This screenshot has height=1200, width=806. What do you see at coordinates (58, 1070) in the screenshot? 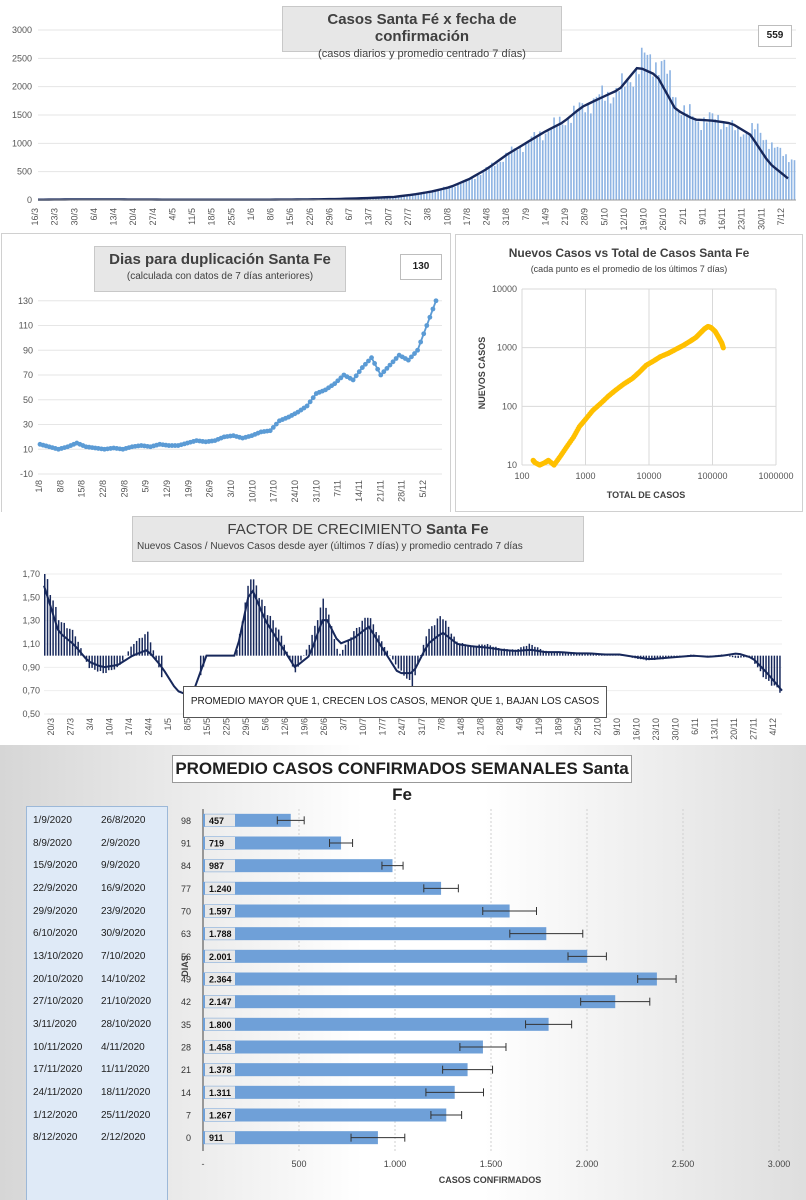
I see `week-end-date: 17/11/2020` at bounding box center [58, 1070].